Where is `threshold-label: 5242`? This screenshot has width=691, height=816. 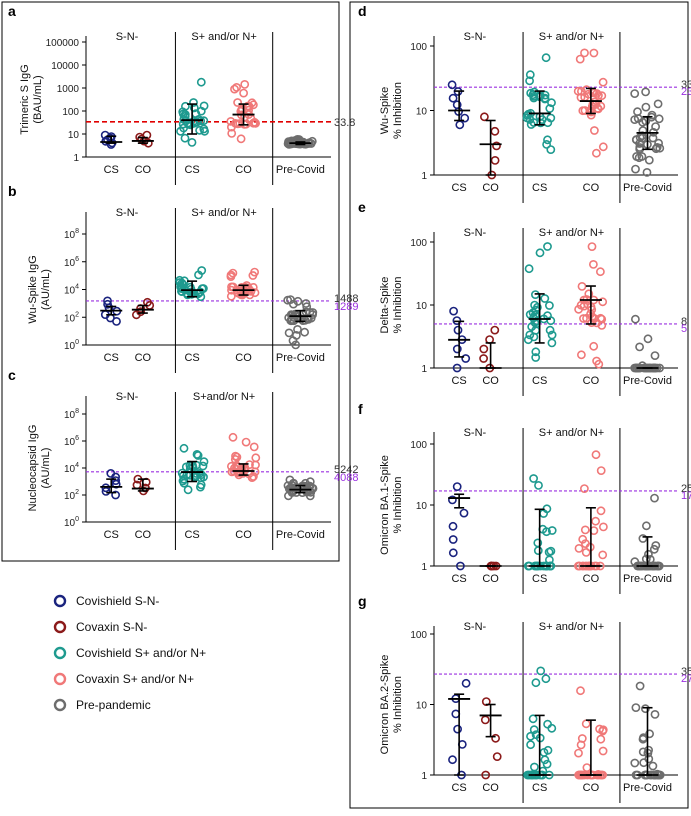 threshold-label: 5242 is located at coordinates (346, 470).